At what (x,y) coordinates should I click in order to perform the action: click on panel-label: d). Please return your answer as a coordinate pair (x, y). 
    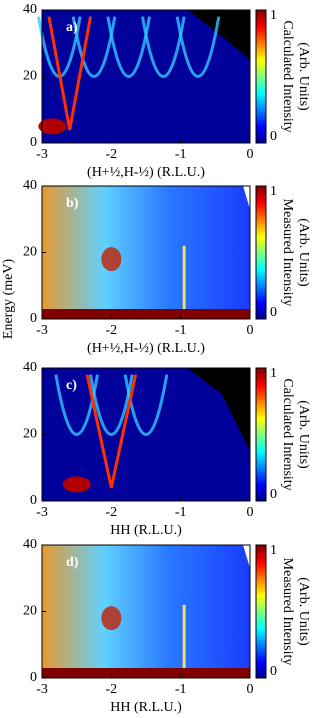
    Looking at the image, I should click on (72, 562).